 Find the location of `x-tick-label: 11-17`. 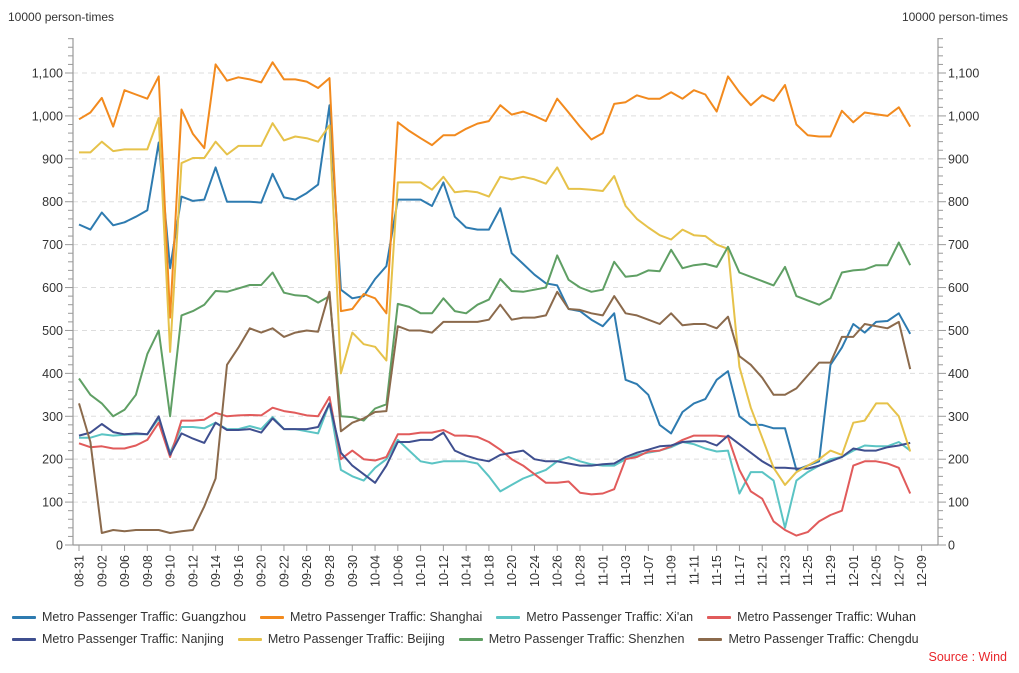

x-tick-label: 11-17 is located at coordinates (740, 570).